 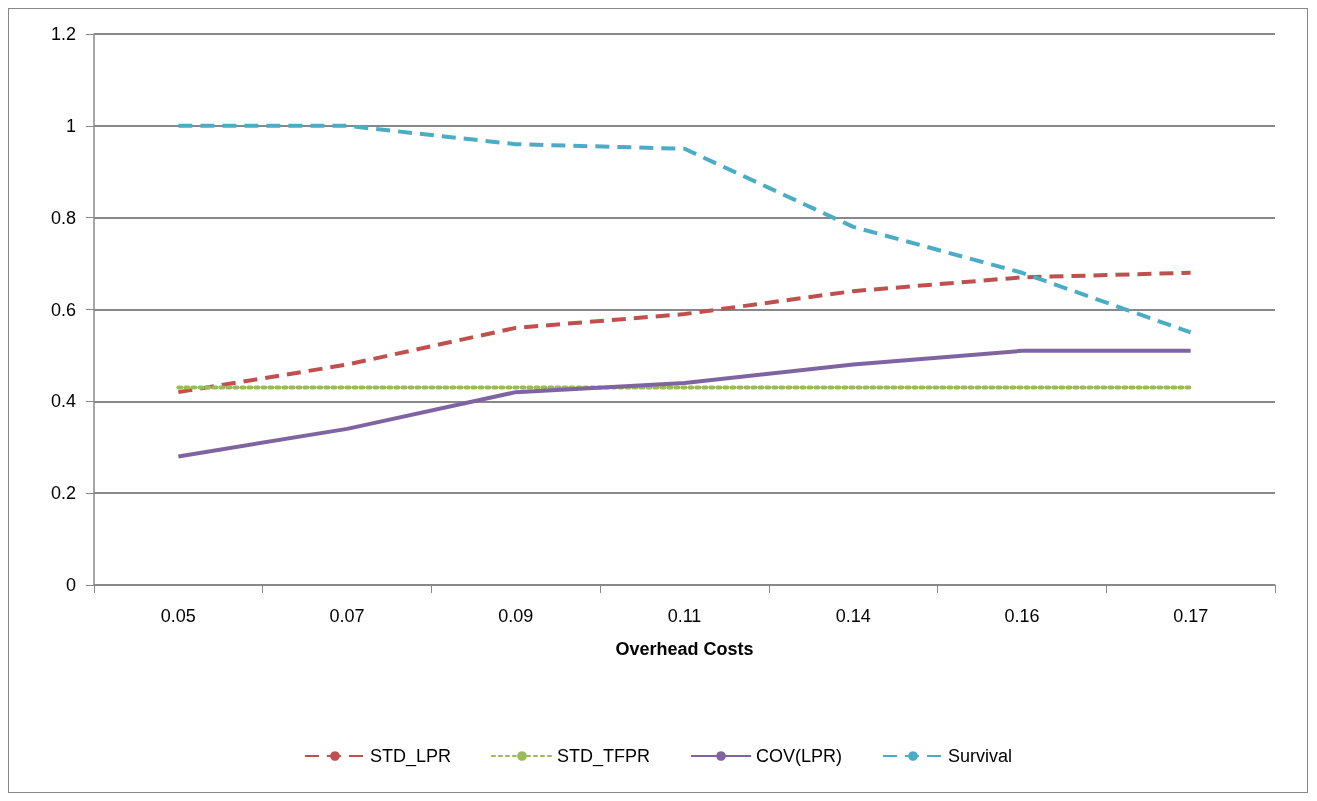 What do you see at coordinates (980, 756) in the screenshot?
I see `legend-label: Survival` at bounding box center [980, 756].